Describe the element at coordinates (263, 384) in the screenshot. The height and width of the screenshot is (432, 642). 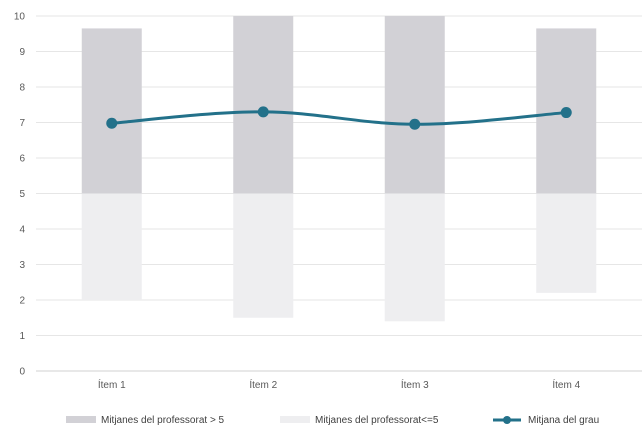
I see `x-tick-label: Ítem 2` at that location.